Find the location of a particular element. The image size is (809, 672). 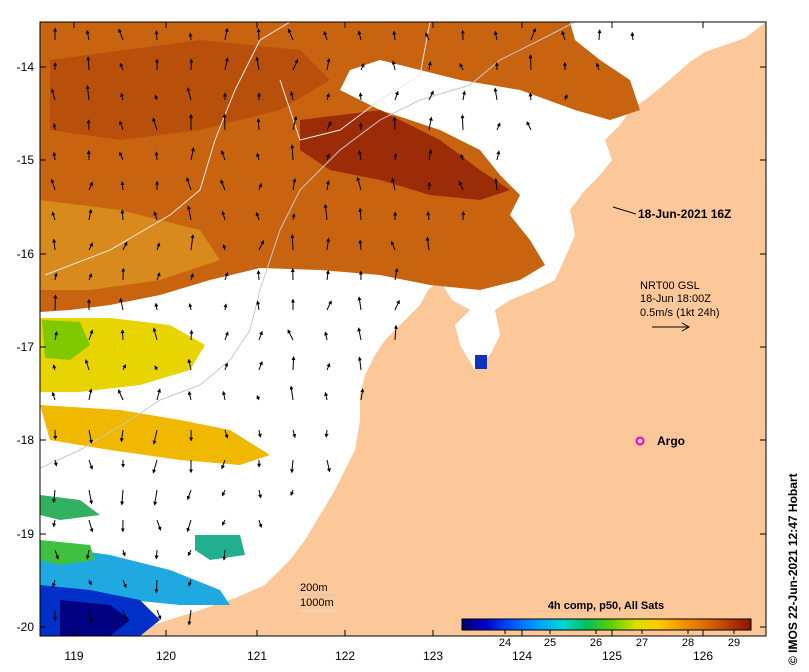

lon-tick-label: 121 is located at coordinates (257, 656).